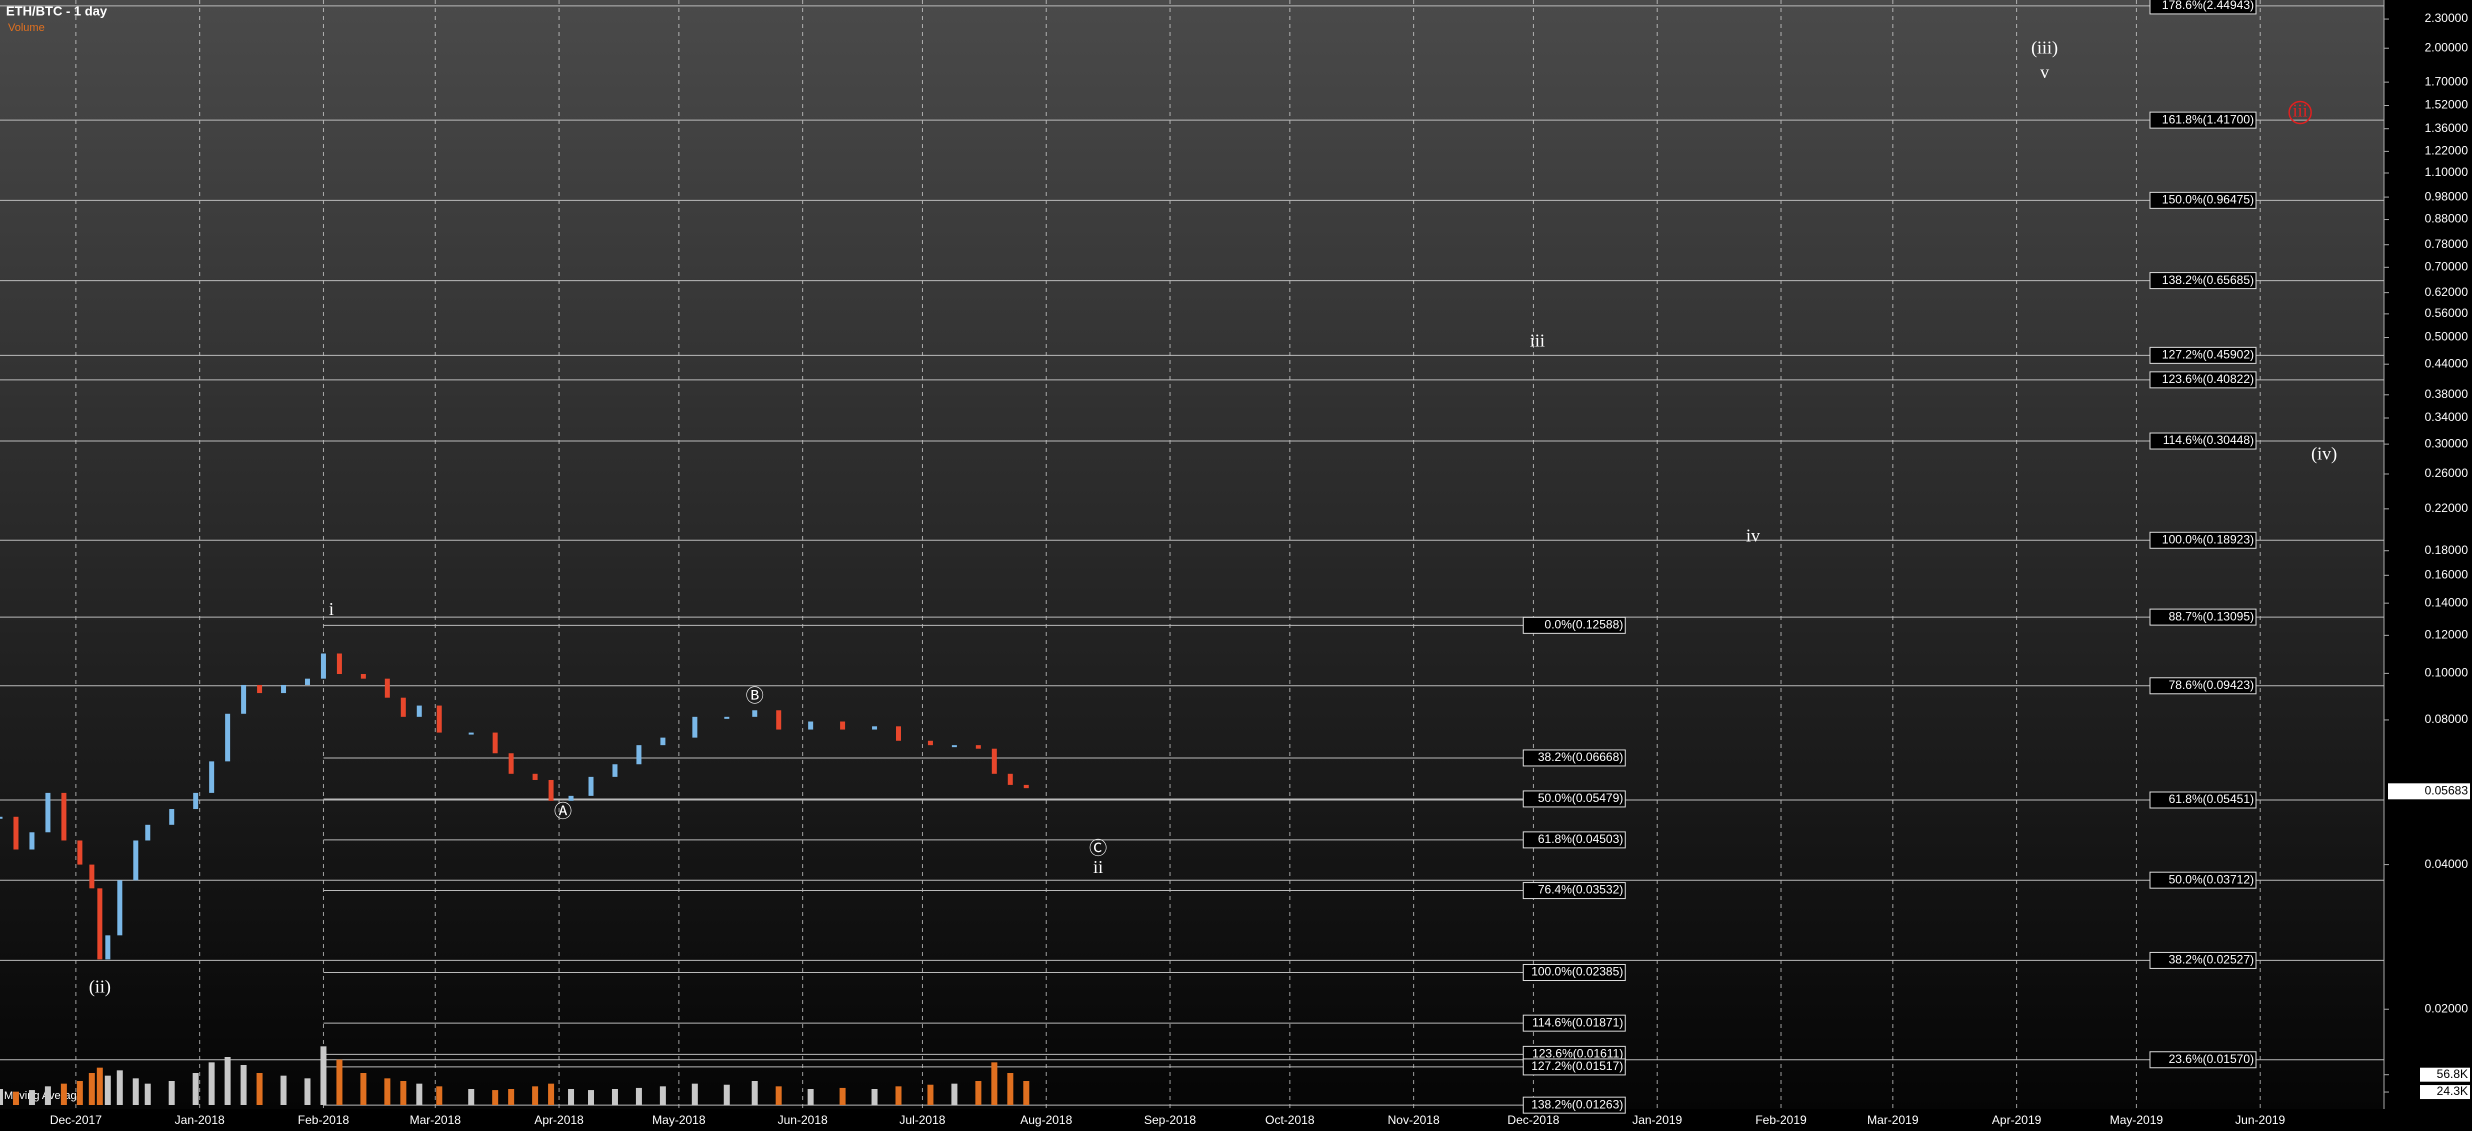 Image resolution: width=2472 pixels, height=1131 pixels. What do you see at coordinates (2211, 879) in the screenshot?
I see `fib-label: 50.0%(0.03712)` at bounding box center [2211, 879].